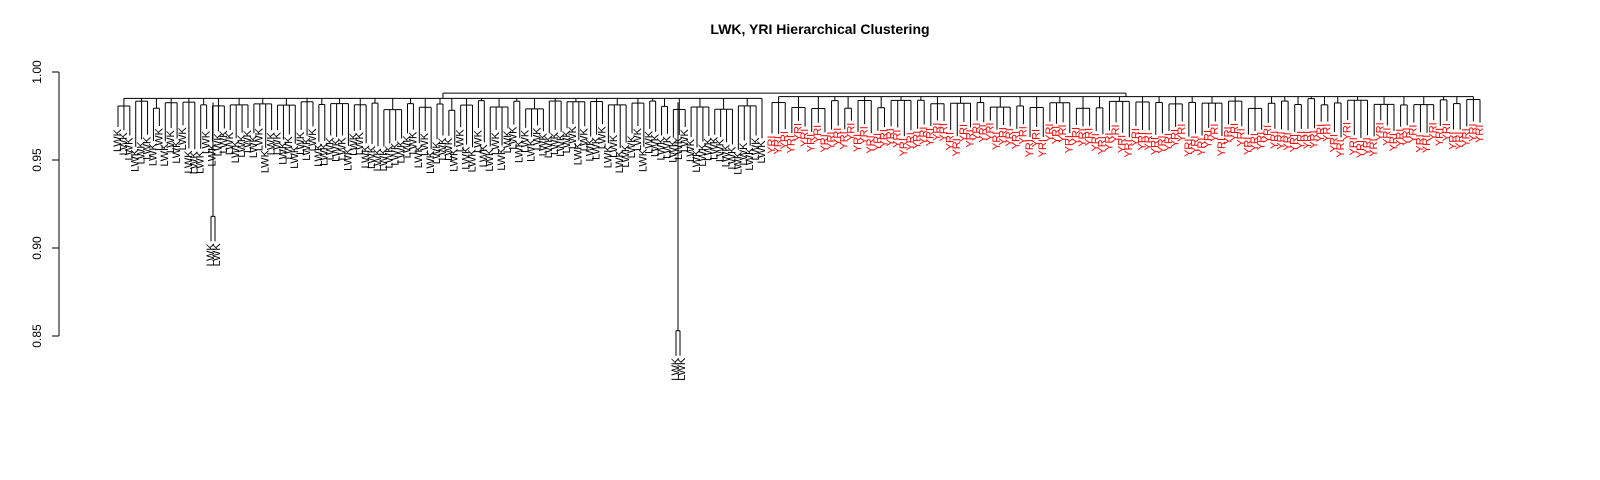 The width and height of the screenshot is (1600, 480). Describe the element at coordinates (37, 336) in the screenshot. I see `y-tick-label: 0.85` at that location.